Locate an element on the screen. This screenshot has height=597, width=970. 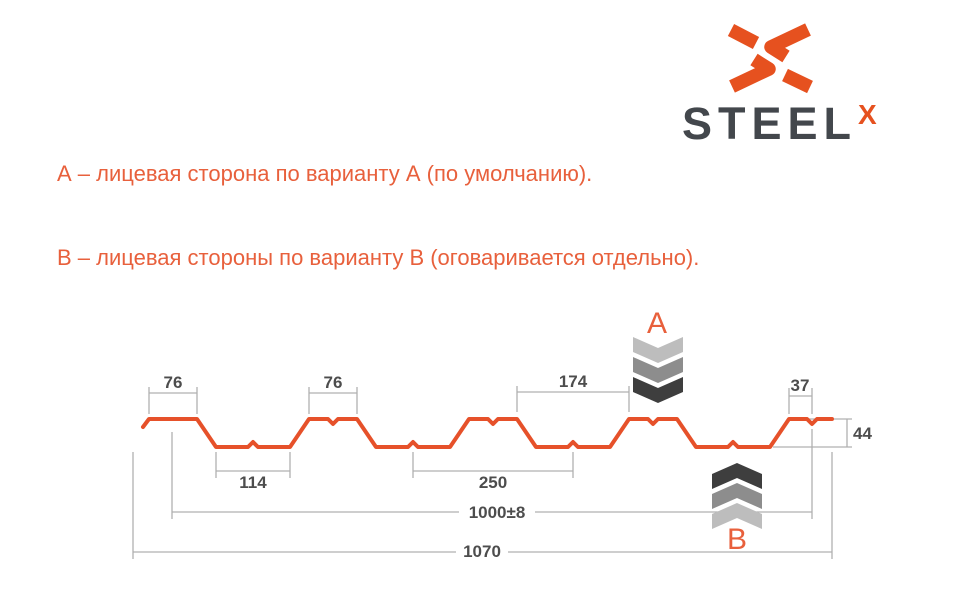
dim-label-overall-width: 1070 is located at coordinates (482, 551).